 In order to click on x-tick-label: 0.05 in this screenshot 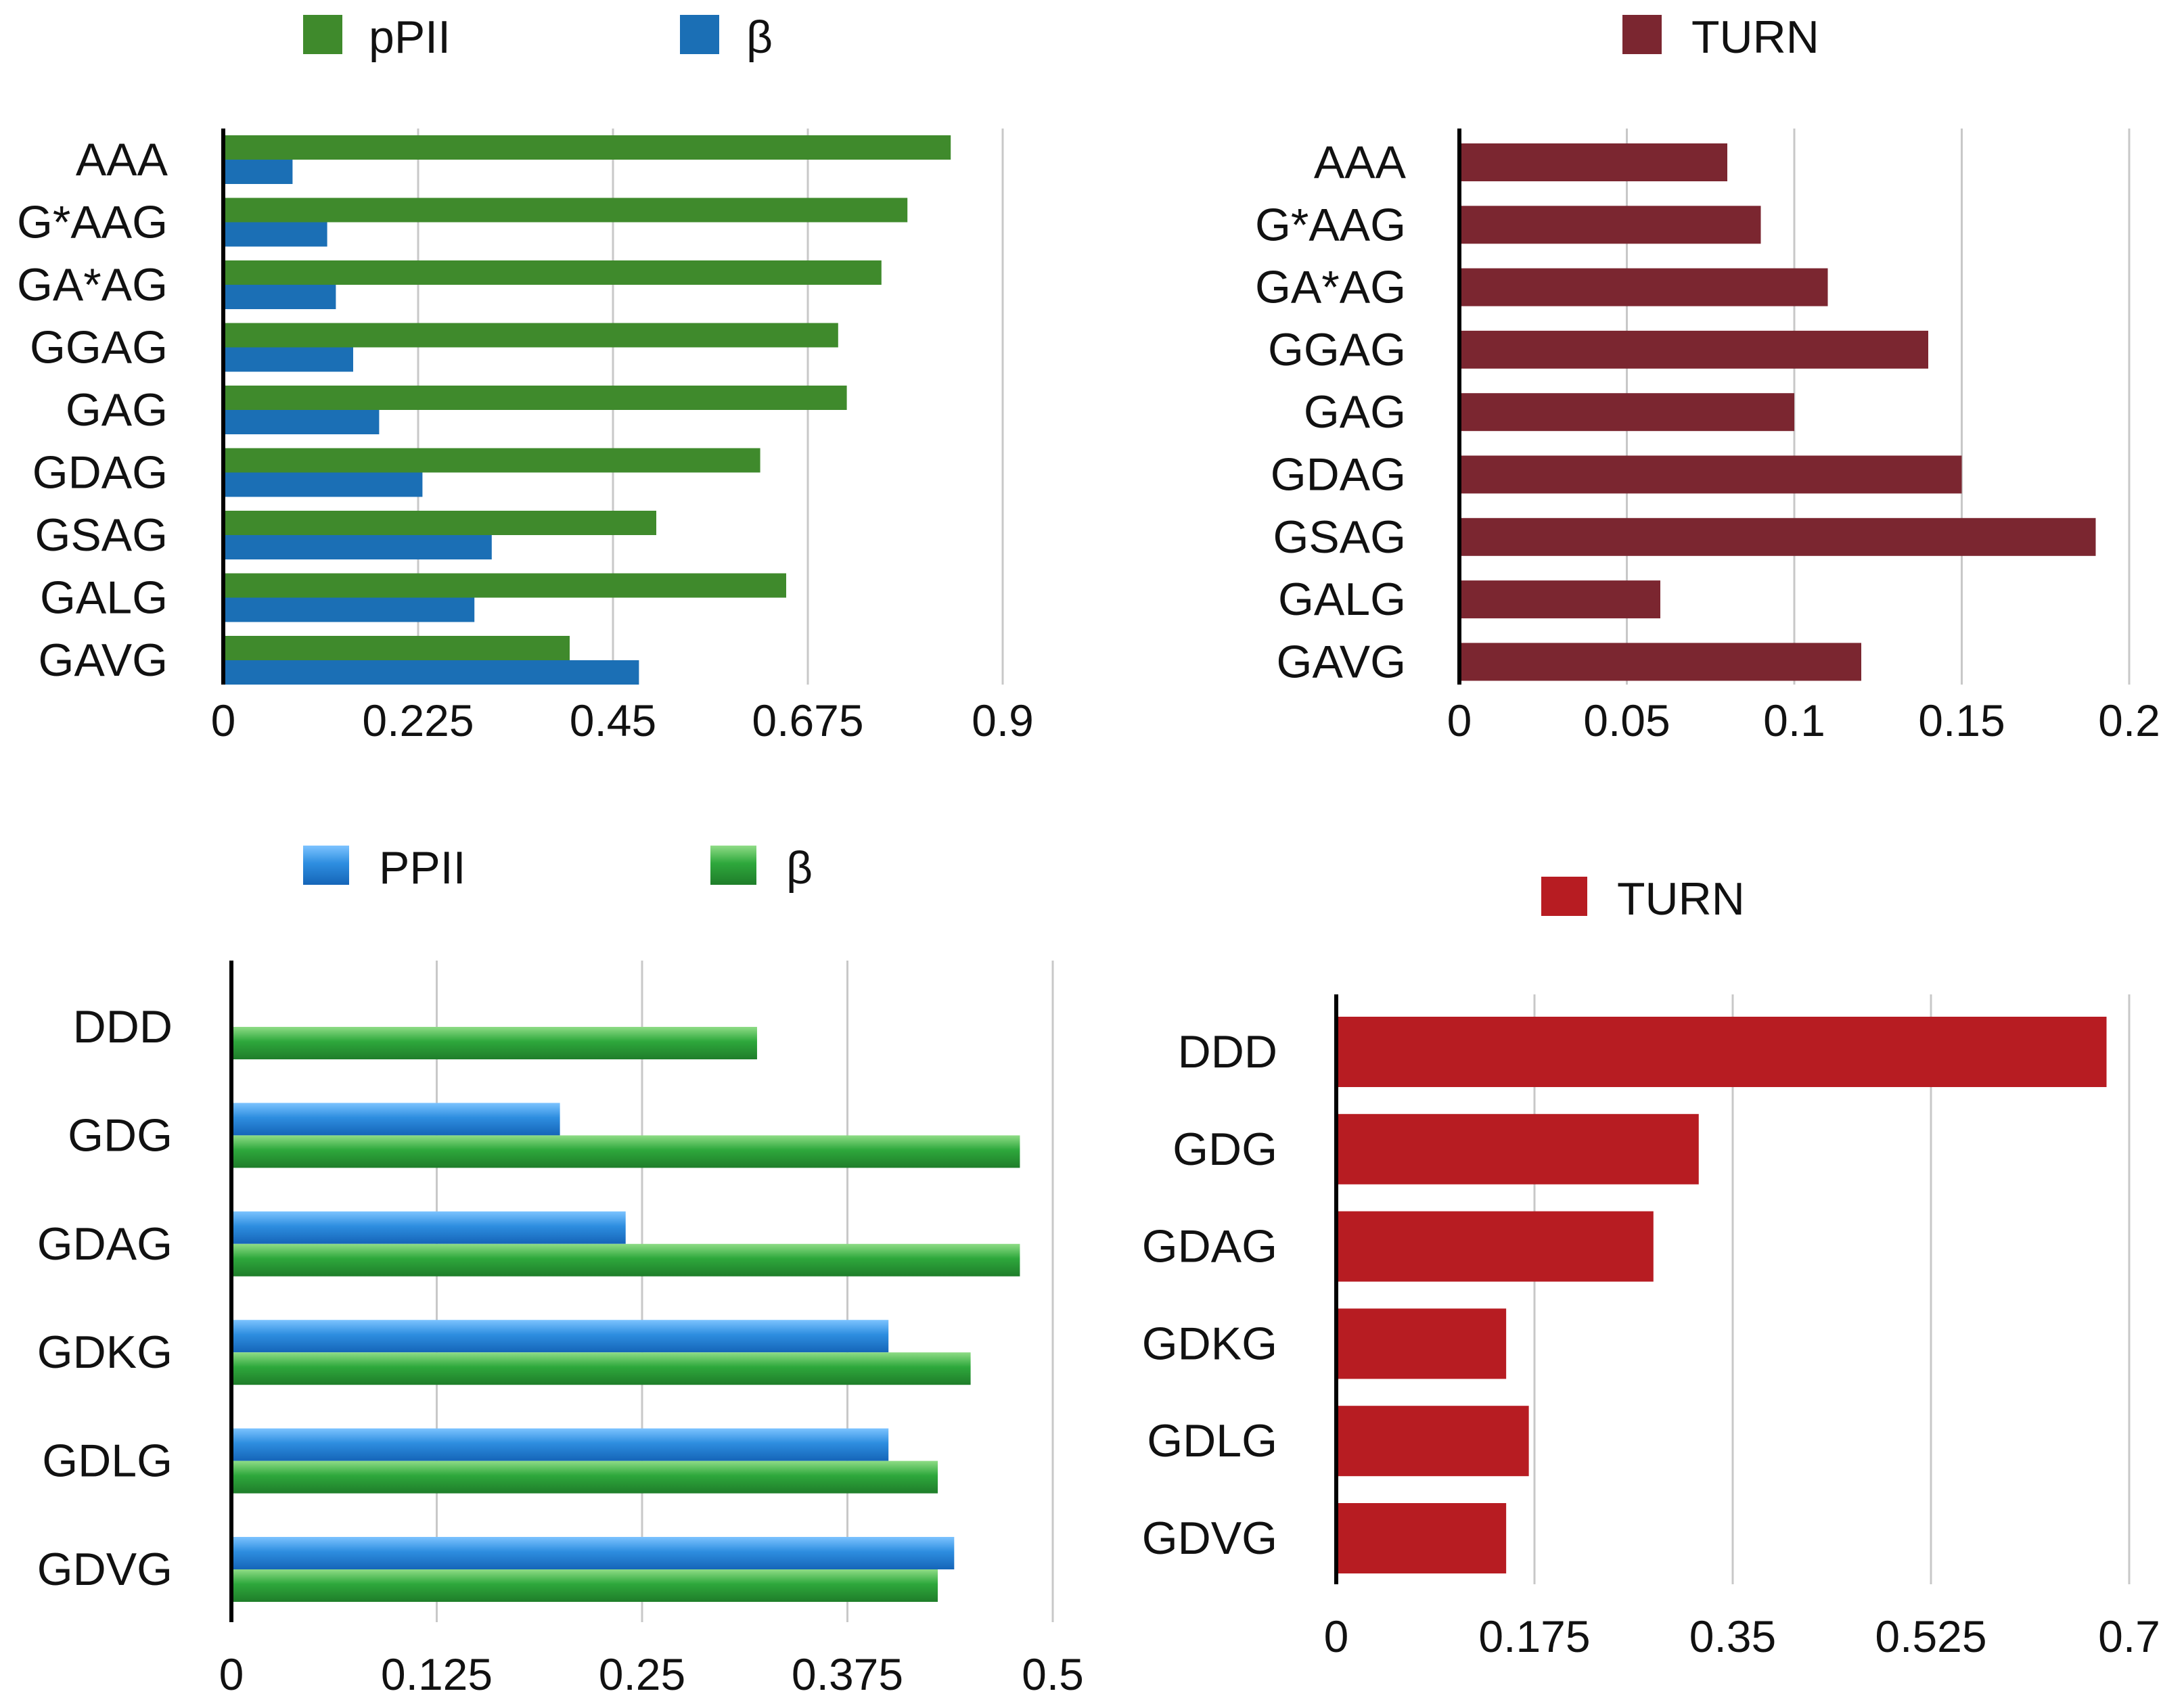, I will do `click(1626, 720)`.